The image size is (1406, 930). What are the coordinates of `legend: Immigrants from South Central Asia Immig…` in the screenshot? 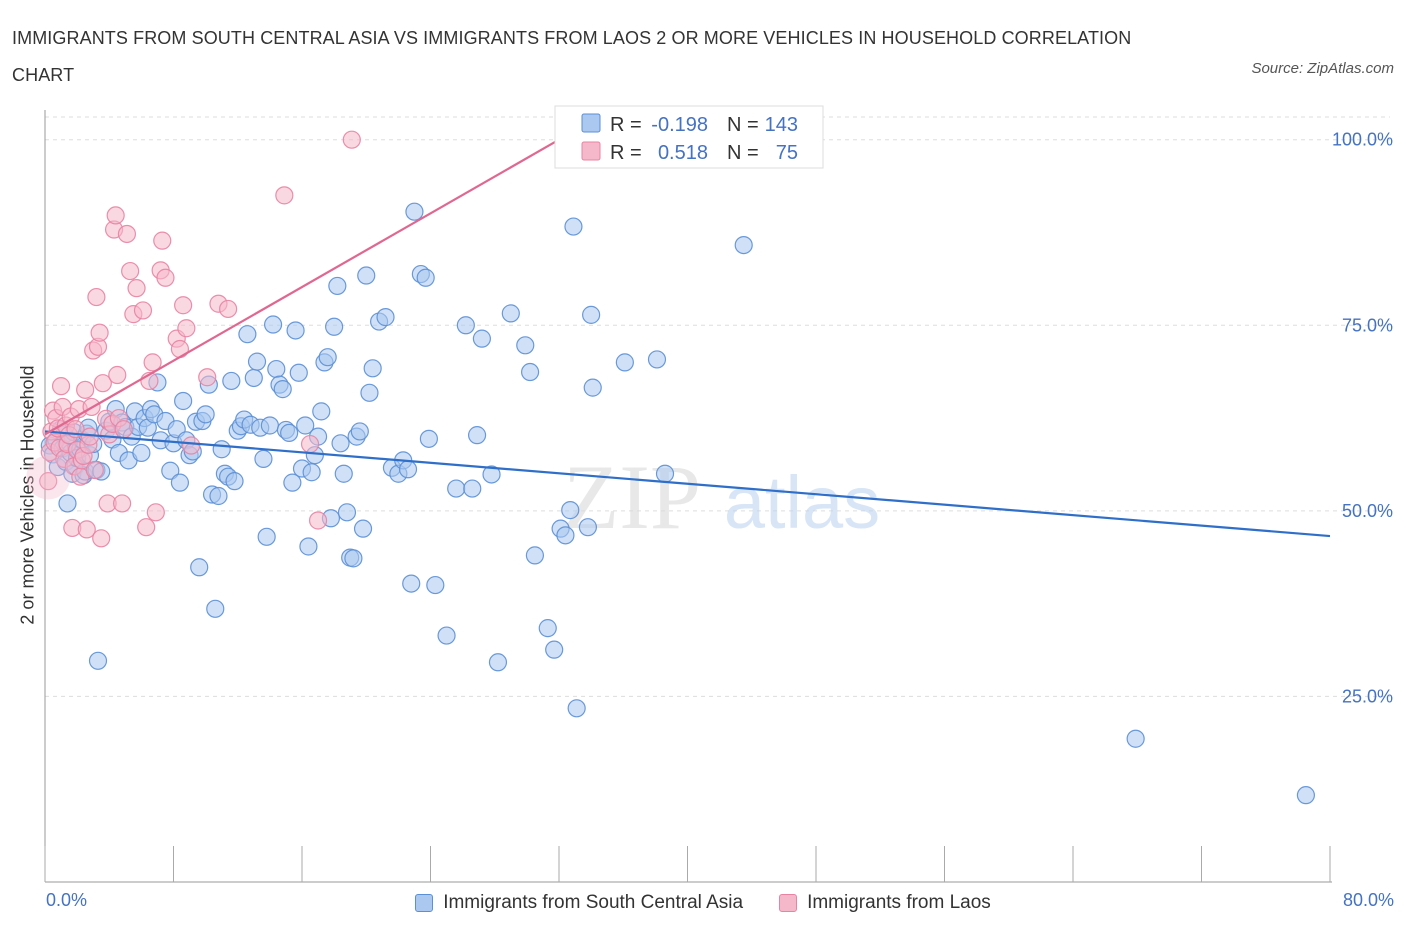 It's located at (703, 903).